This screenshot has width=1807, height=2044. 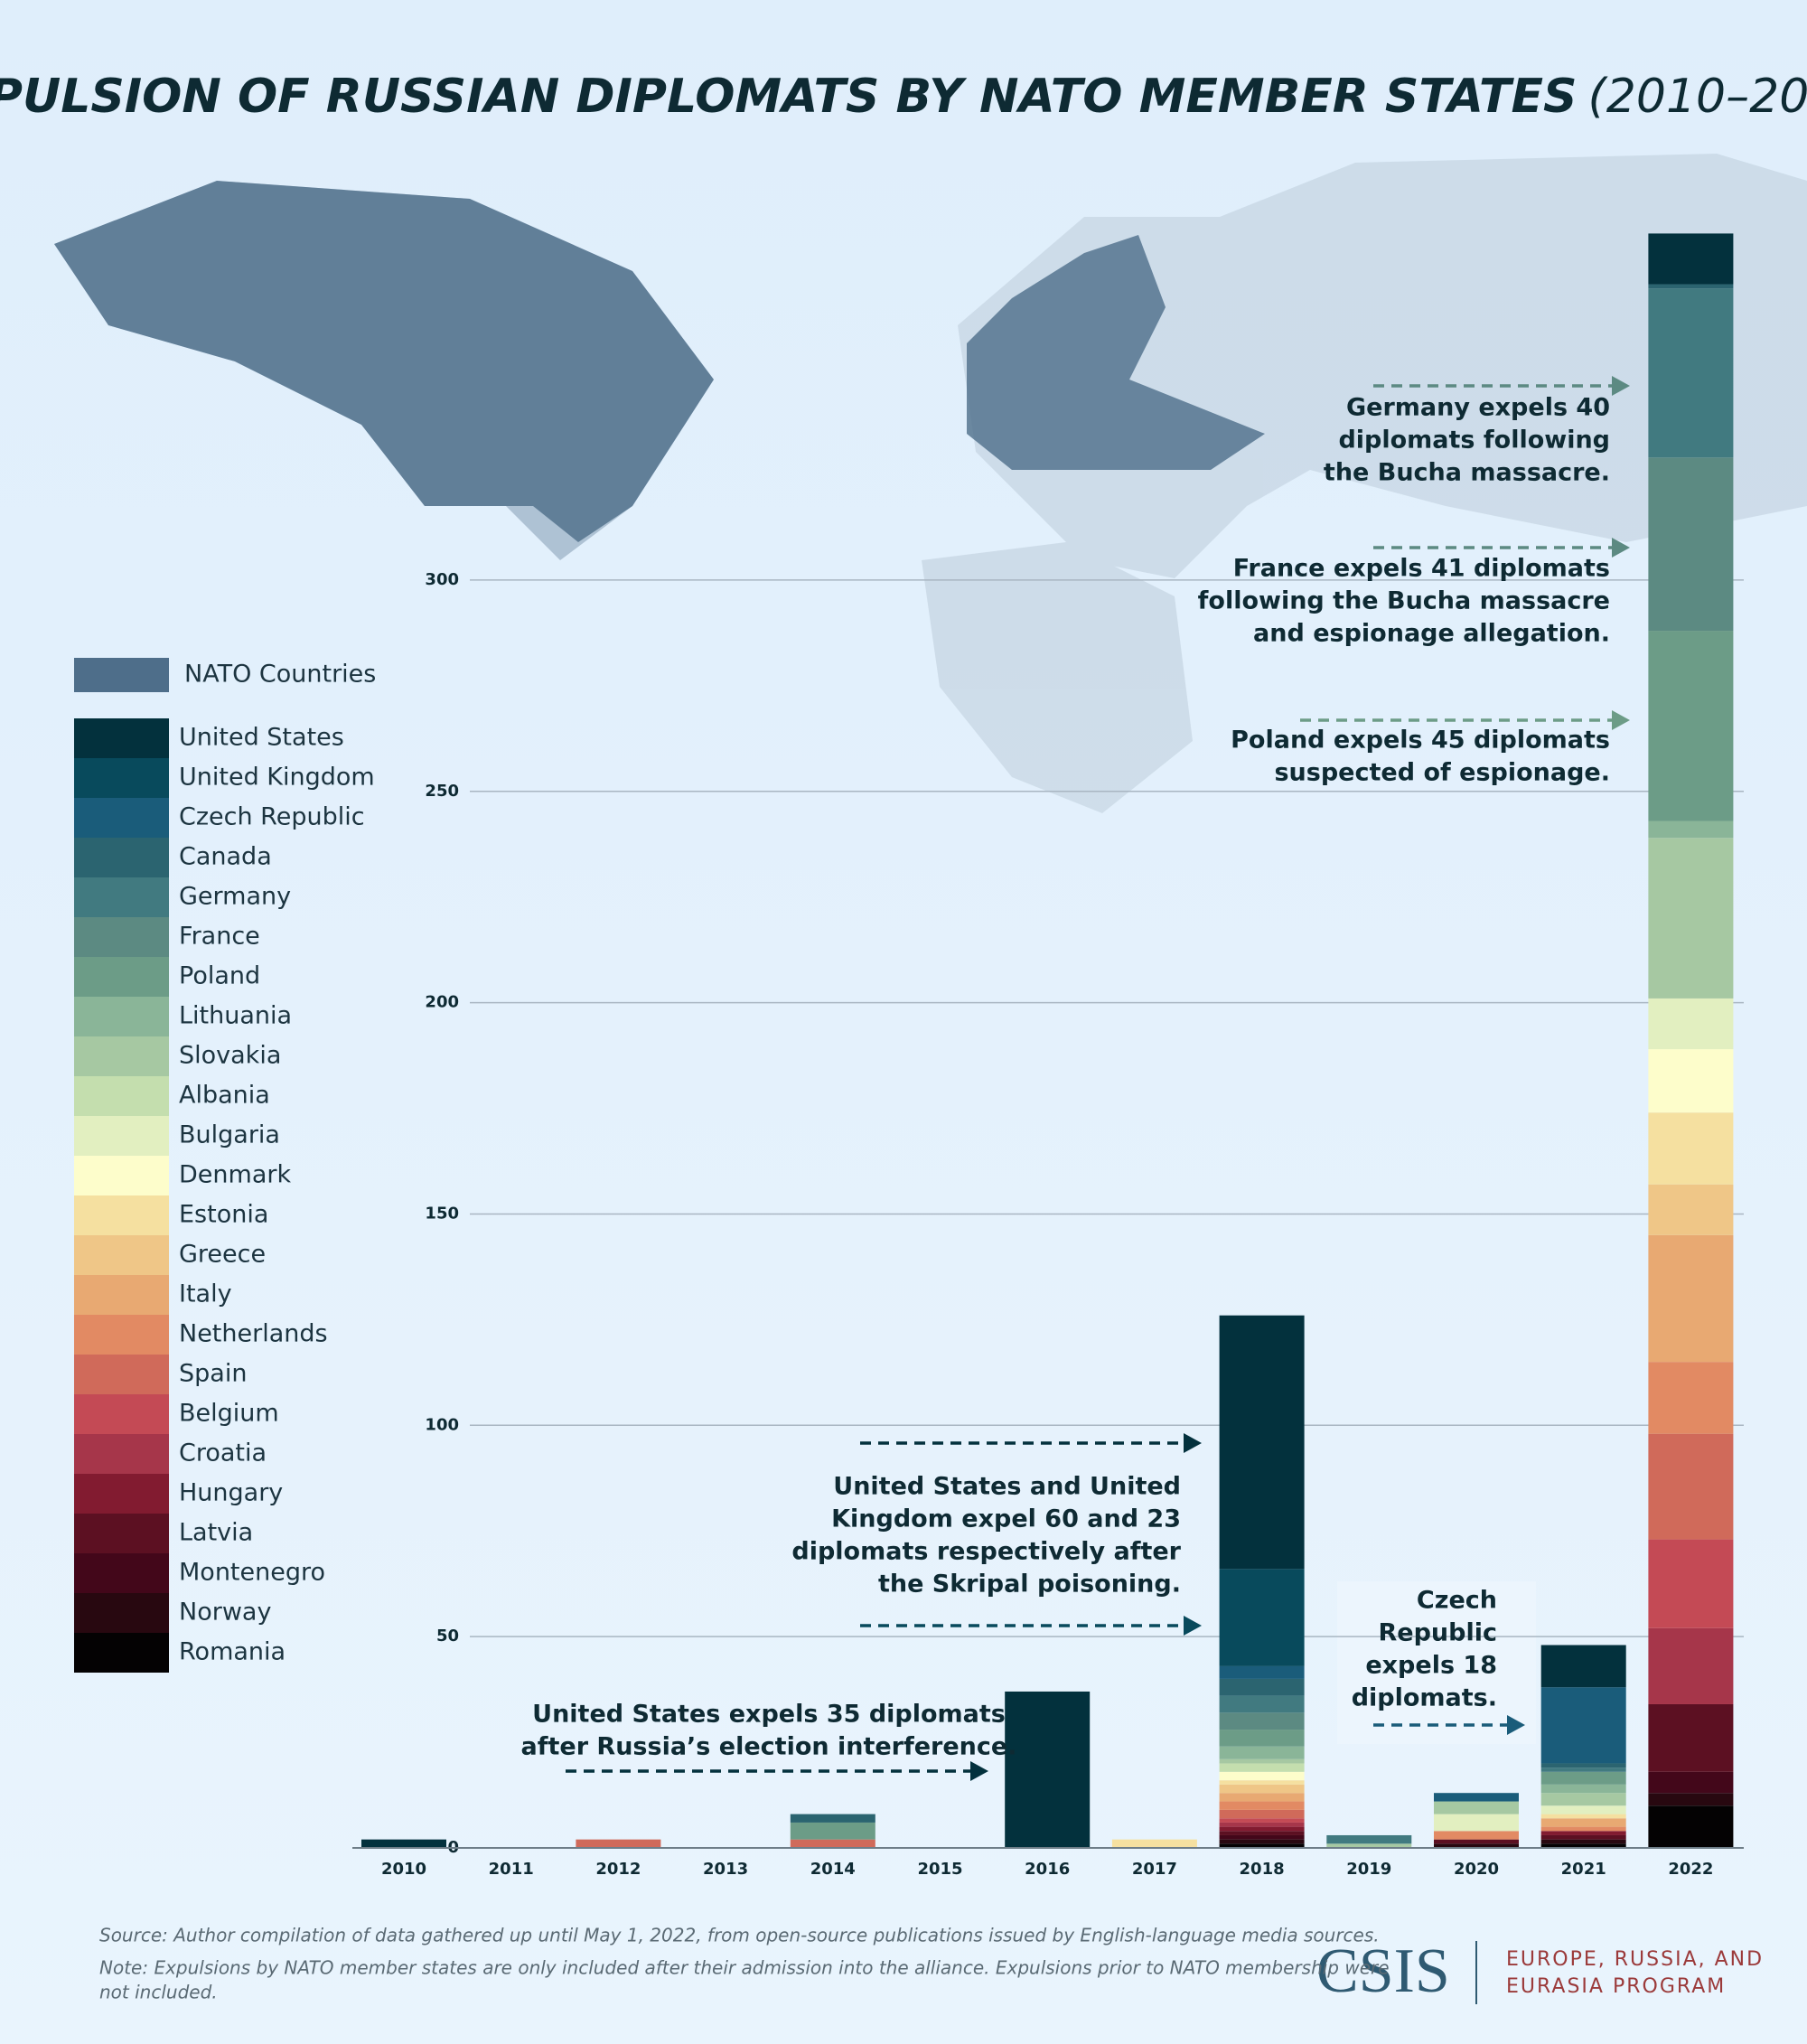 I want to click on annotation-box, so click(x=1436, y=1663).